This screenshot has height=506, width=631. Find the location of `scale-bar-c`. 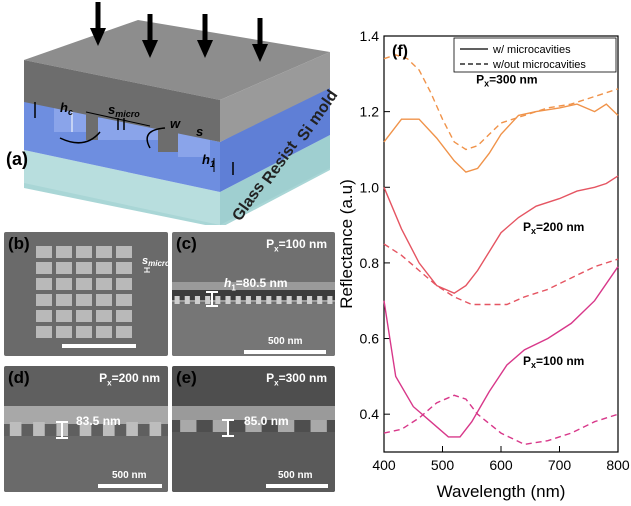

scale-bar-c is located at coordinates (285, 352).